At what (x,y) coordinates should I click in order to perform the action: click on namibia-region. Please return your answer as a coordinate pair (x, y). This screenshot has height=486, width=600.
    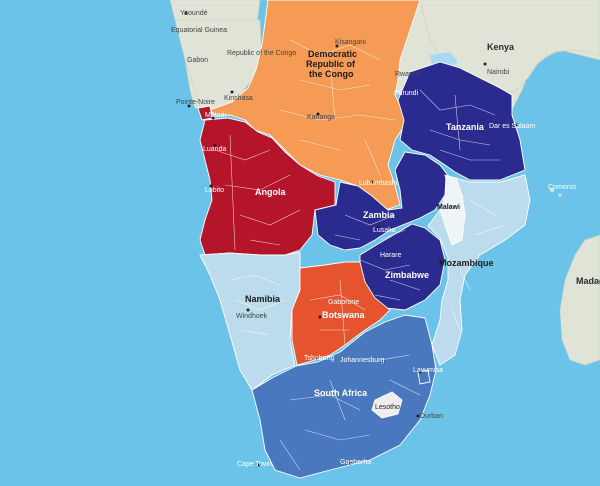
    Looking at the image, I should click on (250, 321).